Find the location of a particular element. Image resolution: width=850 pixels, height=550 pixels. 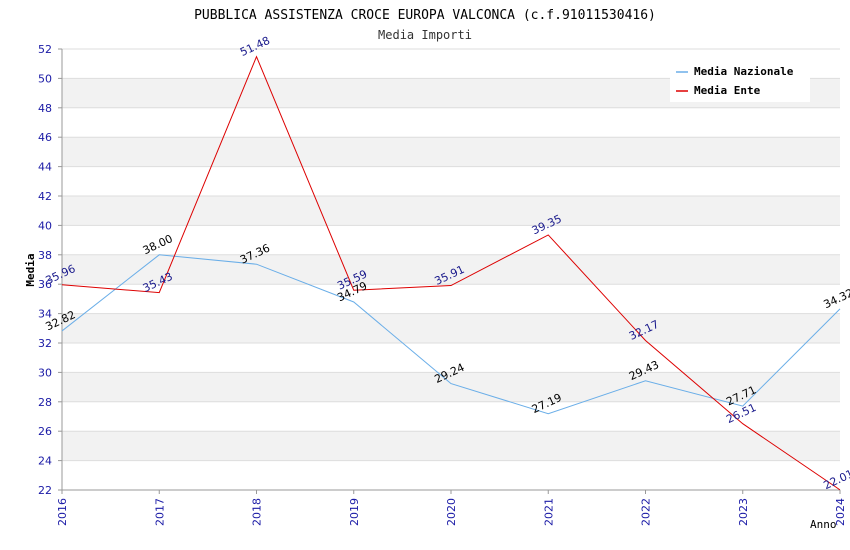

y-tick-label: 38 is located at coordinates (45, 255).